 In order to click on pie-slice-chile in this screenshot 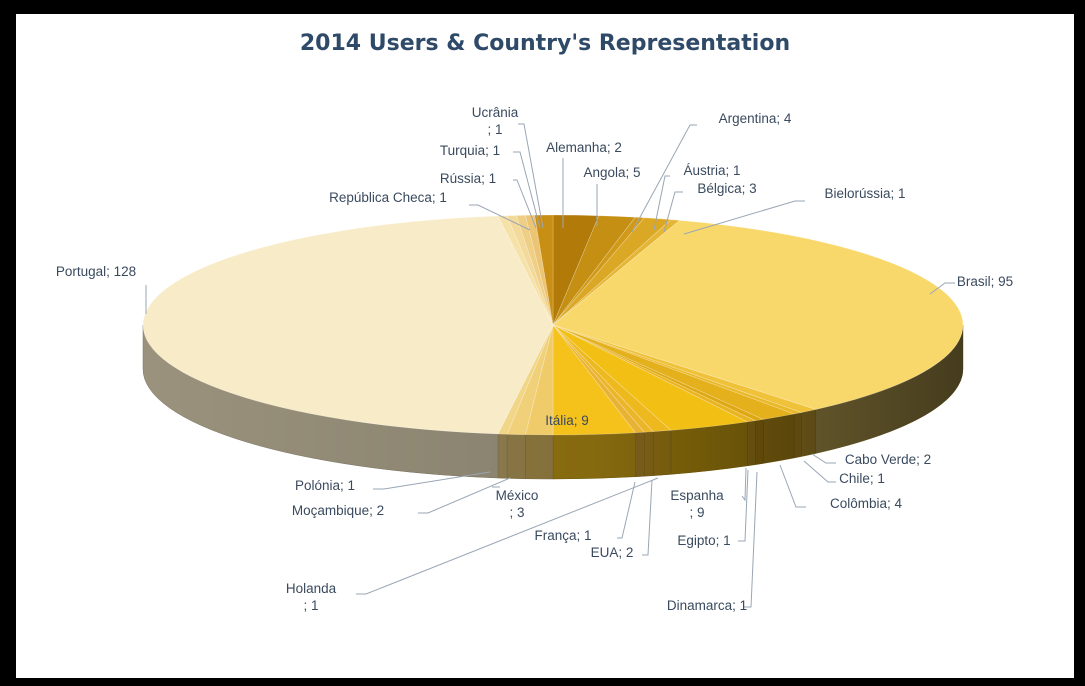, I will do `click(677, 369)`.